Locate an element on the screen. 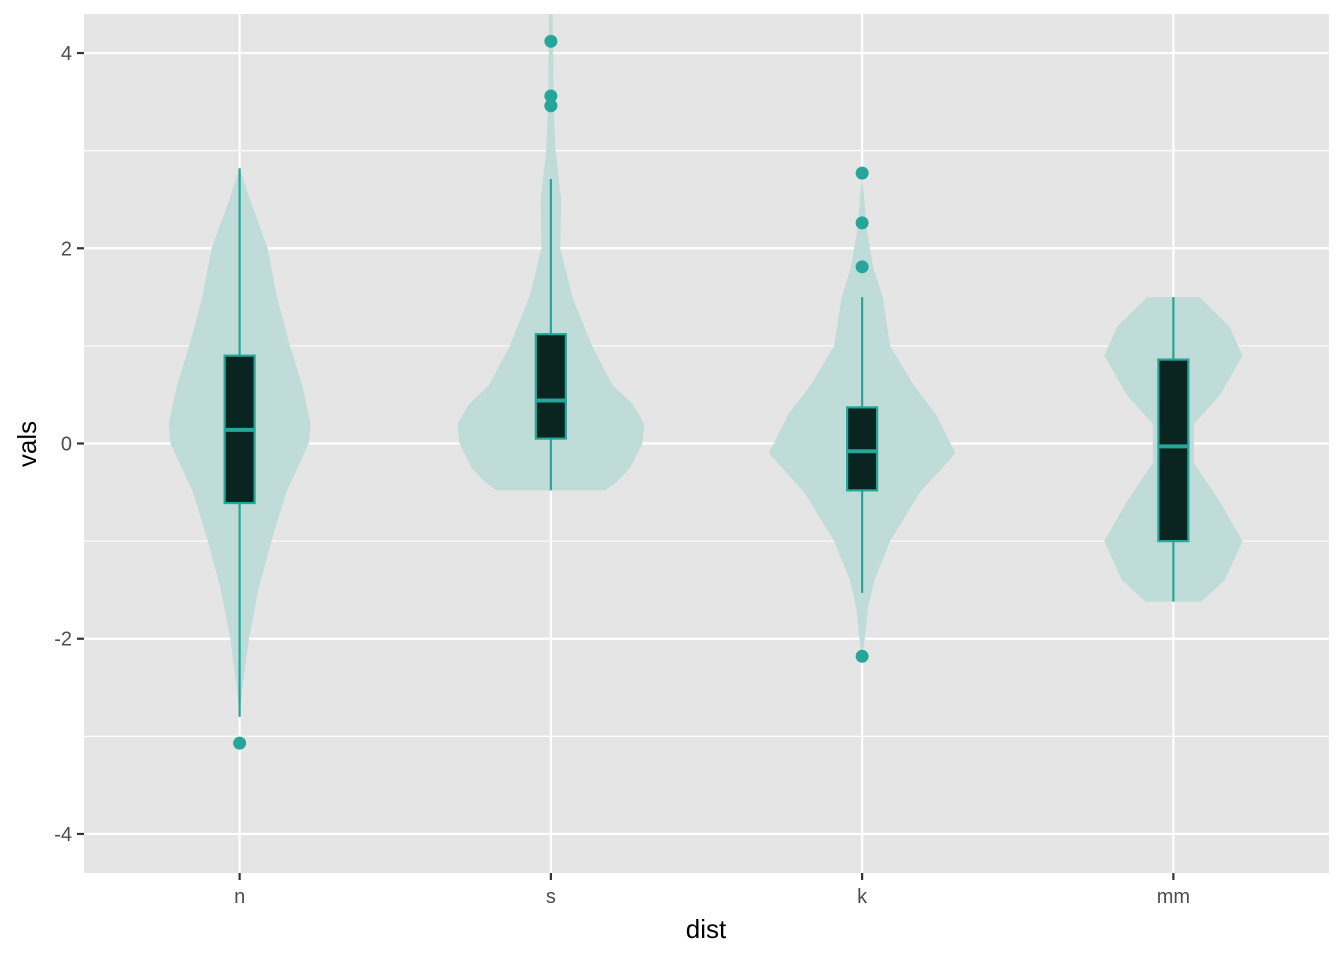 This screenshot has width=1344, height=960. y-tick-label: 4 is located at coordinates (66, 54).